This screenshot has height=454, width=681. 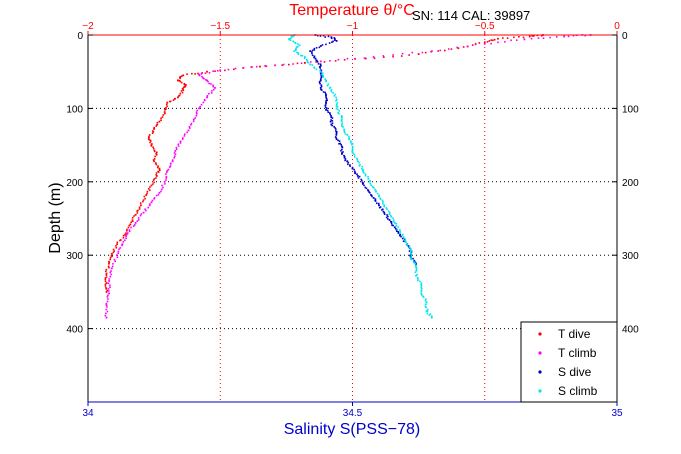 I want to click on y-tick-label-left: 200, so click(x=74, y=183).